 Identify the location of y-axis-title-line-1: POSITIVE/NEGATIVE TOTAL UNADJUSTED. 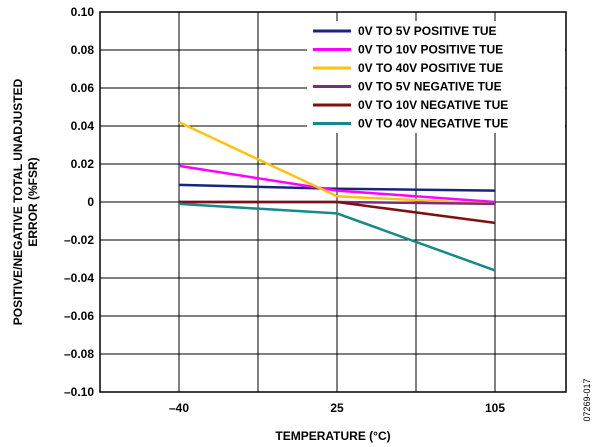
(18, 201).